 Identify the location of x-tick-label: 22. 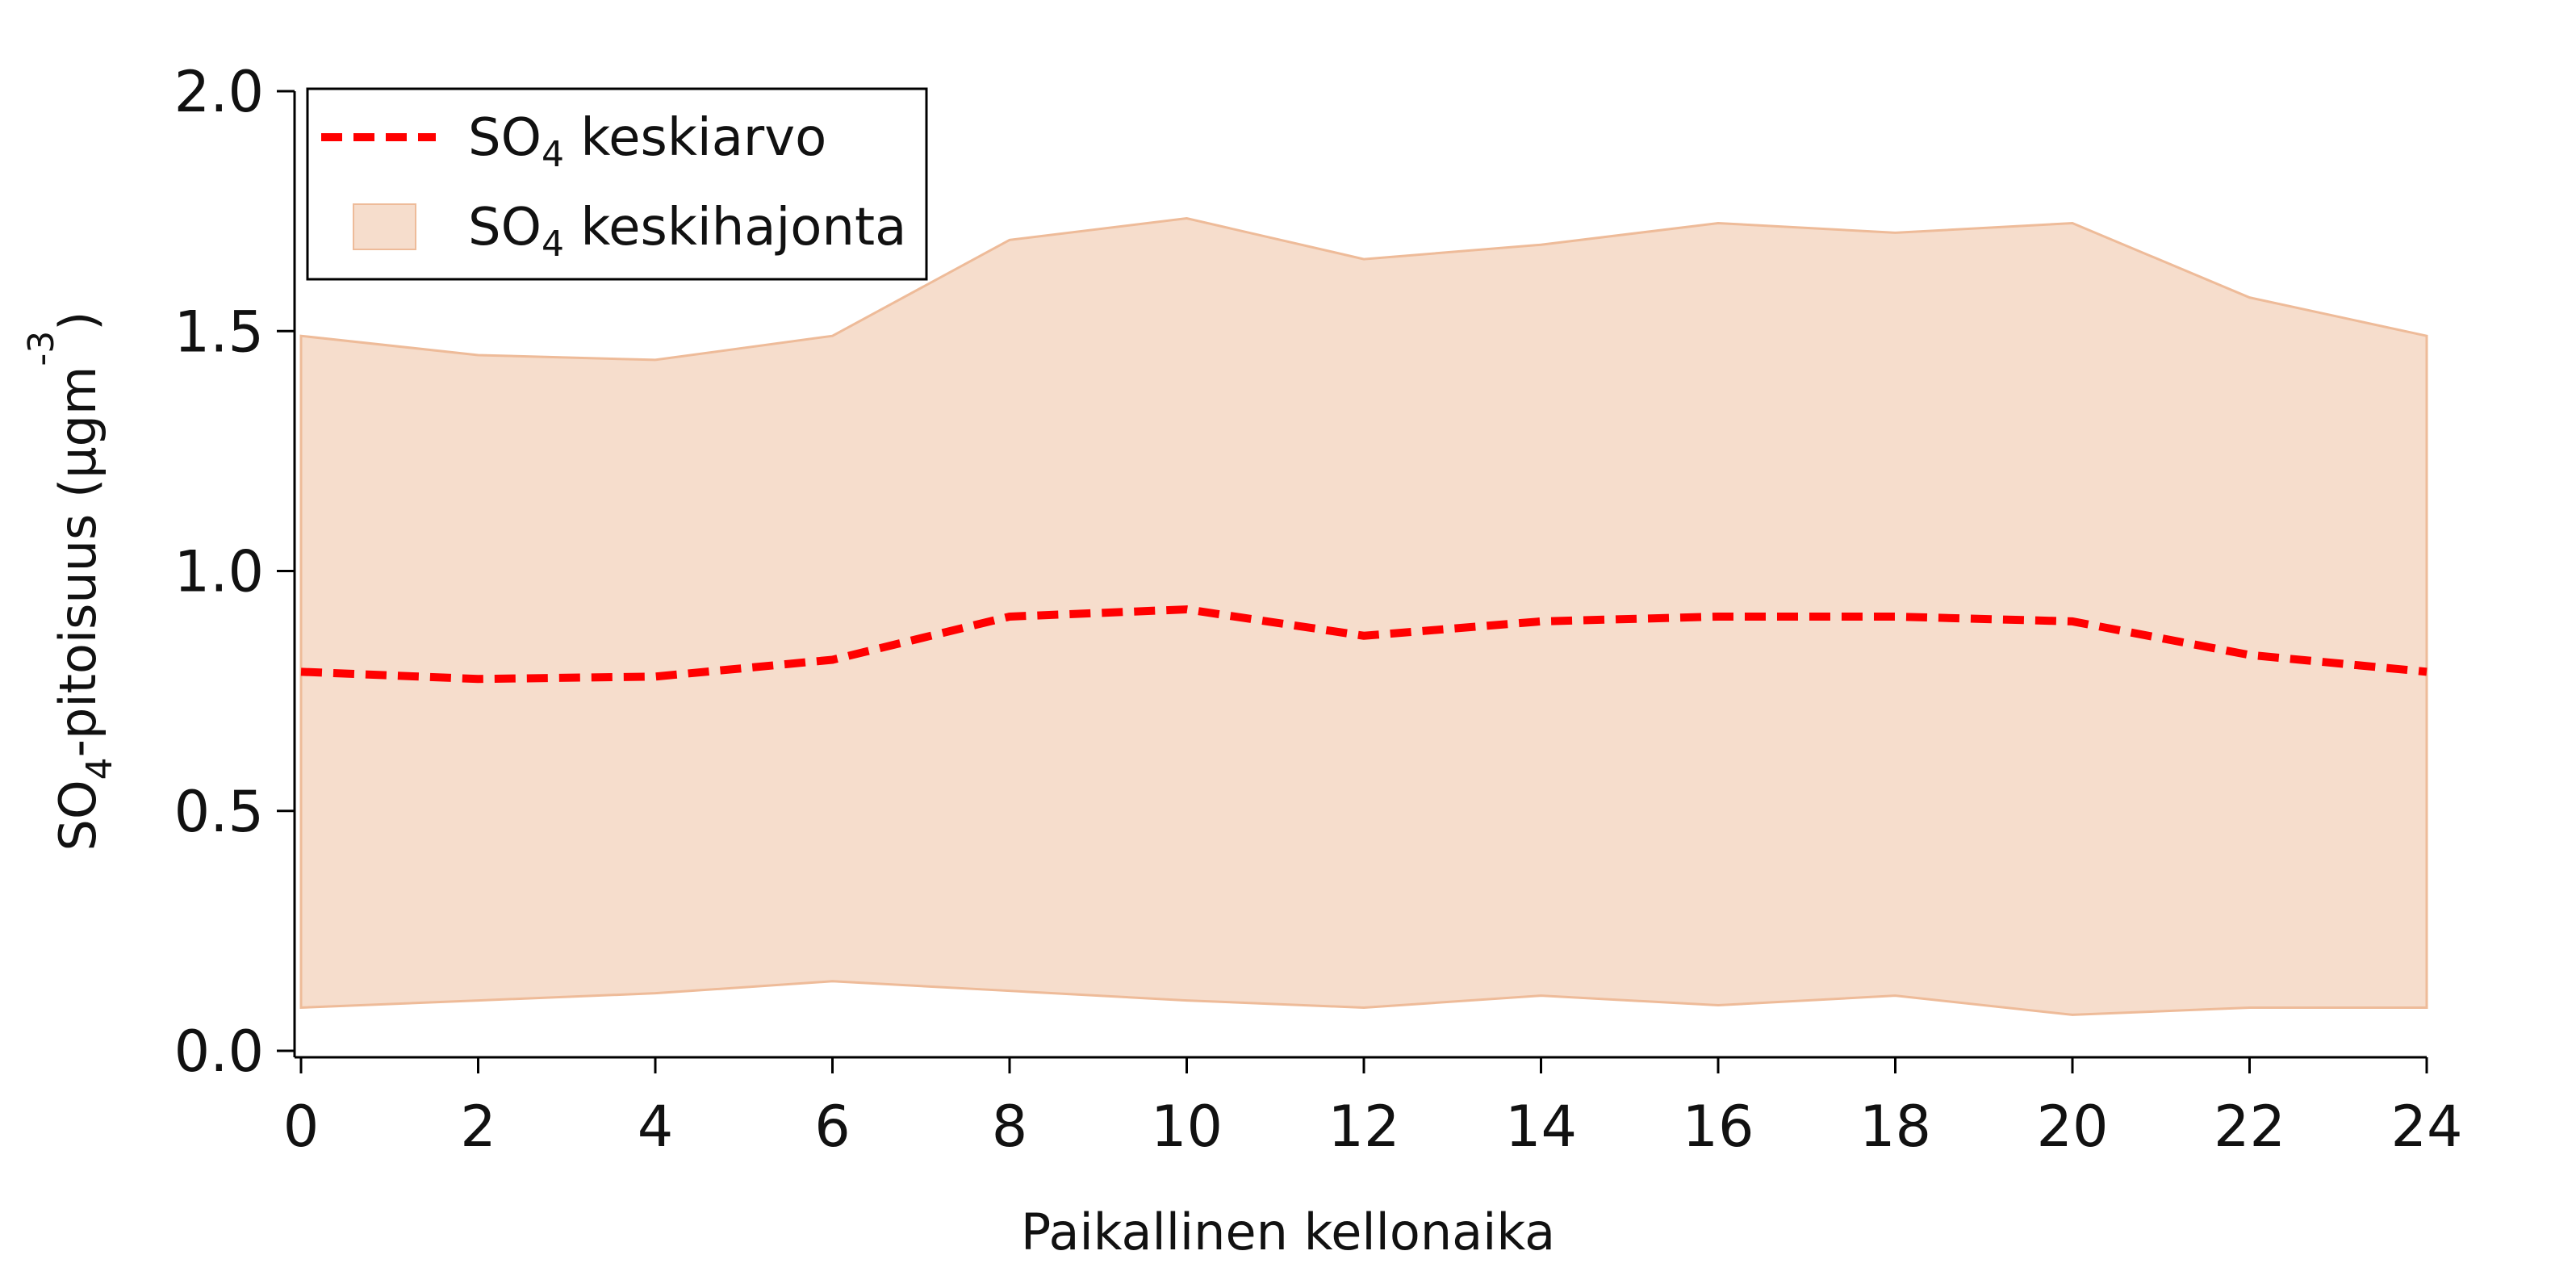
(2249, 1127).